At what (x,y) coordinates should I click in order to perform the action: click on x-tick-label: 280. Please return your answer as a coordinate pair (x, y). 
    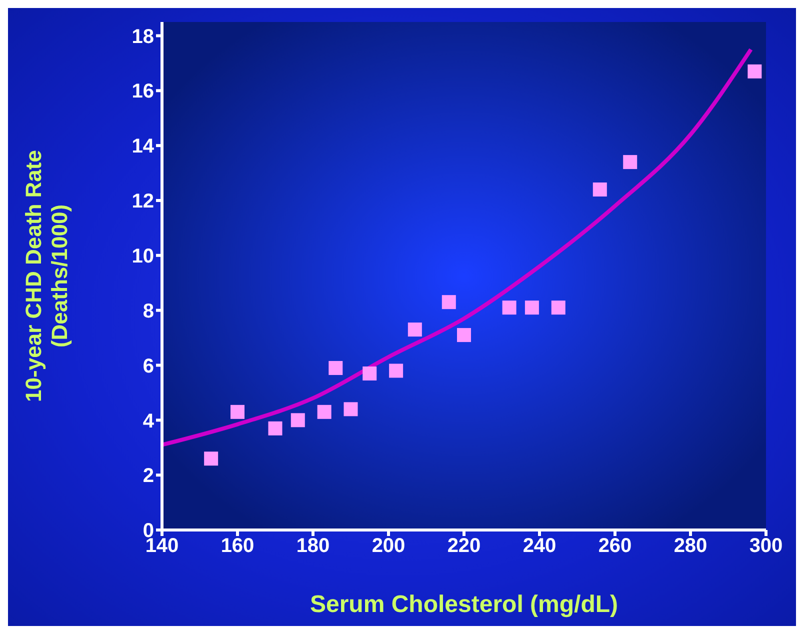
    Looking at the image, I should click on (691, 546).